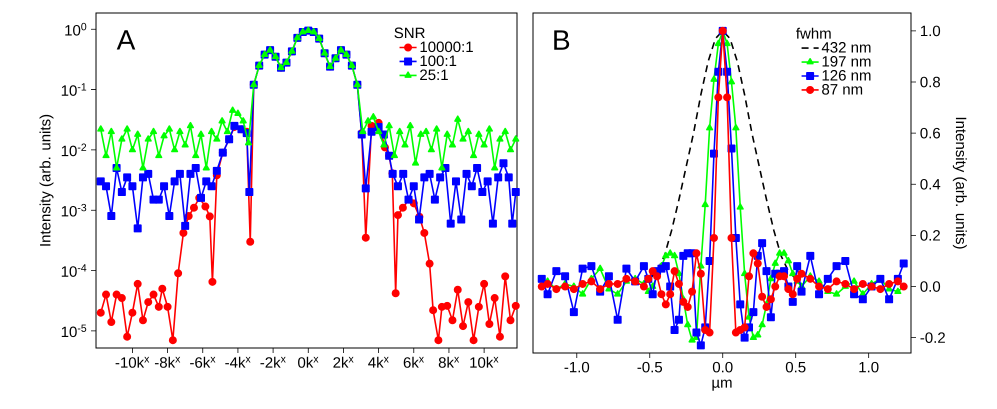 This screenshot has height=409, width=997. Describe the element at coordinates (562, 40) in the screenshot. I see `annotation: B` at that location.